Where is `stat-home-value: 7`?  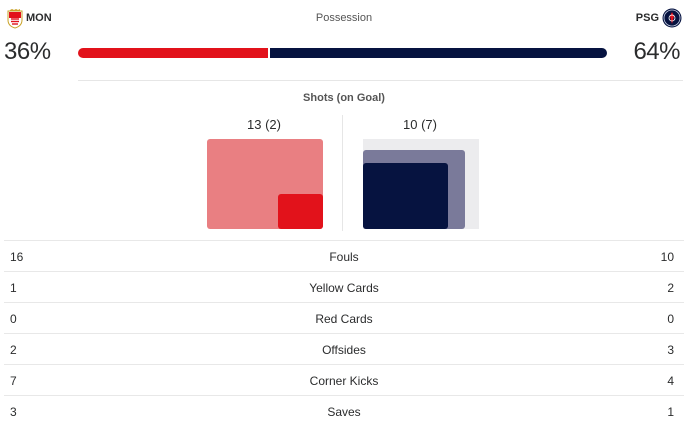 stat-home-value: 7 is located at coordinates (13, 381).